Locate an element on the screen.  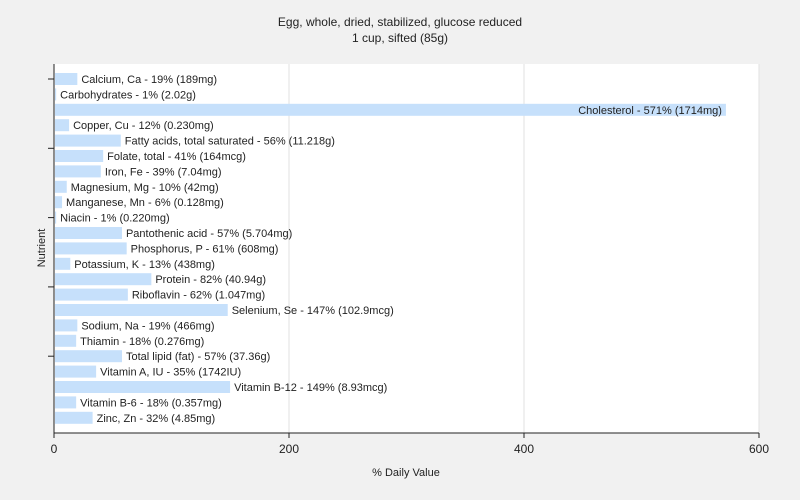
bar-label: Pantothenic acid - 57% (5.704mg) is located at coordinates (209, 234).